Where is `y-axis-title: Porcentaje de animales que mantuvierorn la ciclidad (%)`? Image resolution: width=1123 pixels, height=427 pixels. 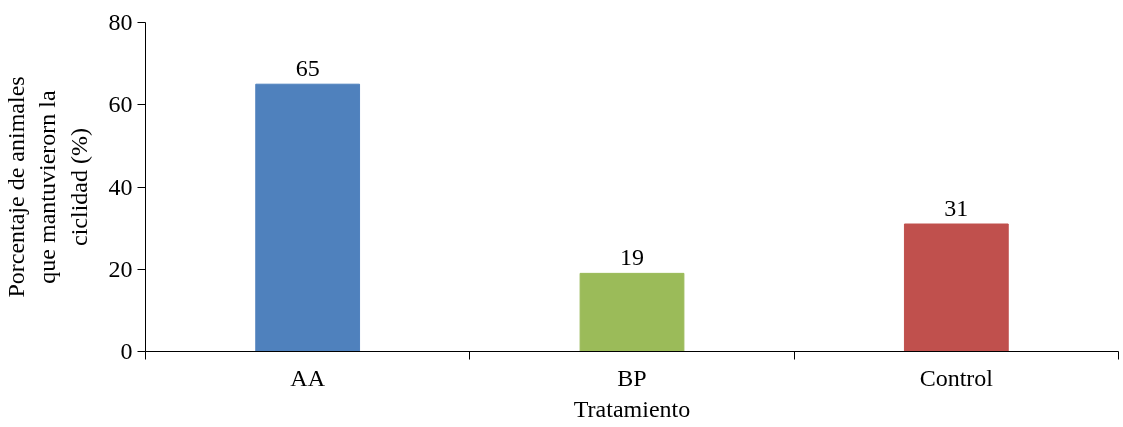
y-axis-title: Porcentaje de animales que mantuvierorn la ciclidad (%) is located at coordinates (47, 187).